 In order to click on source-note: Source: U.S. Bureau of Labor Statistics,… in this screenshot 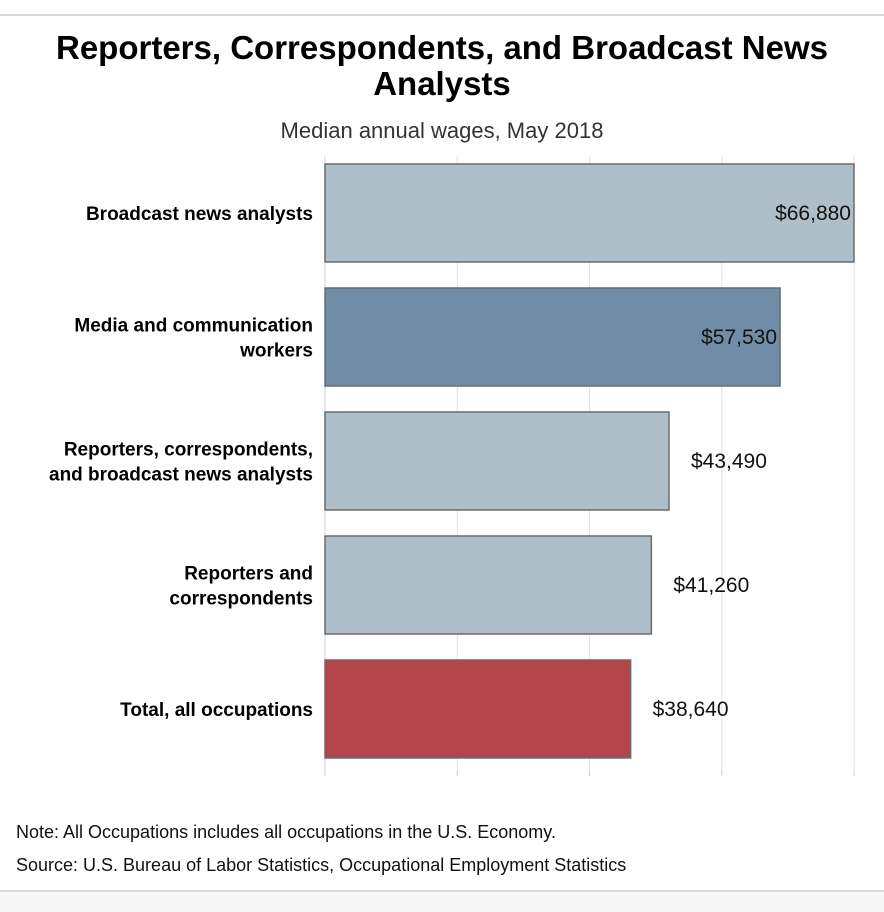, I will do `click(321, 865)`.